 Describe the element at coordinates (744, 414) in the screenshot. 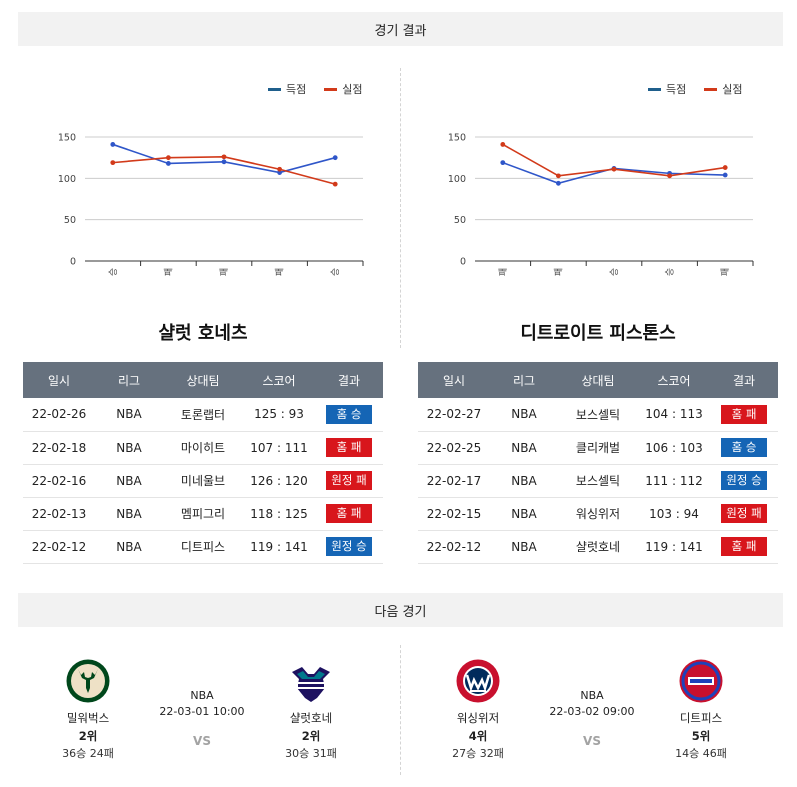

I see `result-badge: 홈 패` at that location.